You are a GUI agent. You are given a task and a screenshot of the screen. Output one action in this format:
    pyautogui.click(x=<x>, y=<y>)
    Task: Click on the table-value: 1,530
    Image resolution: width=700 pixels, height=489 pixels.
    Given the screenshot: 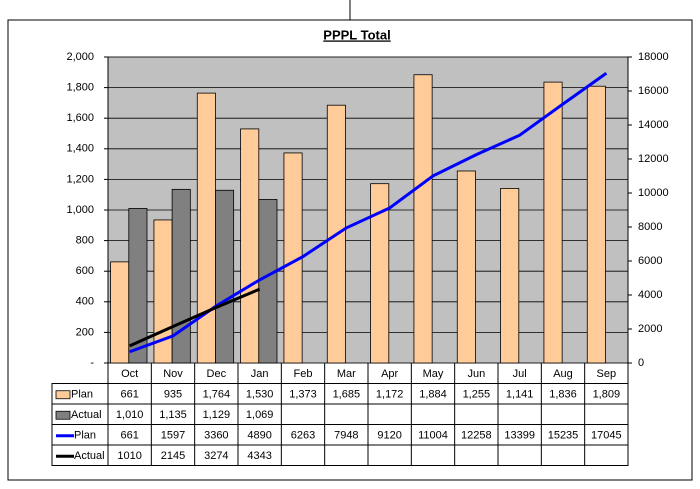 What is the action you would take?
    pyautogui.click(x=260, y=395)
    